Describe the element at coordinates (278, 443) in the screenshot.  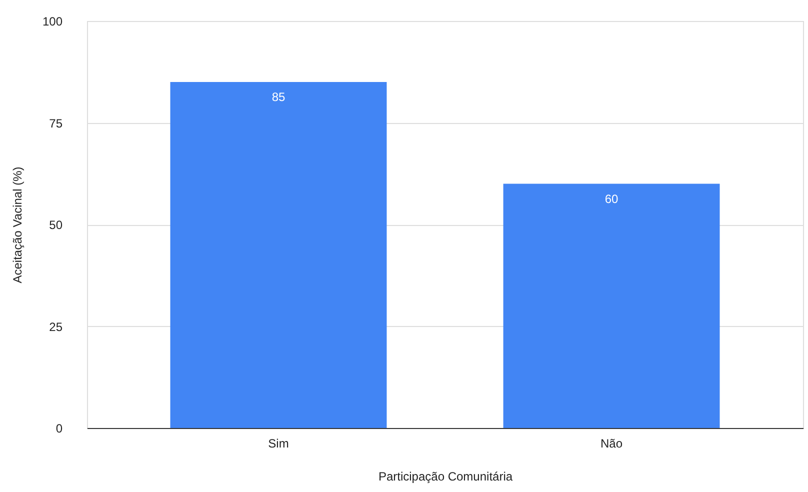
I see `x-tick-label: Sim` at that location.